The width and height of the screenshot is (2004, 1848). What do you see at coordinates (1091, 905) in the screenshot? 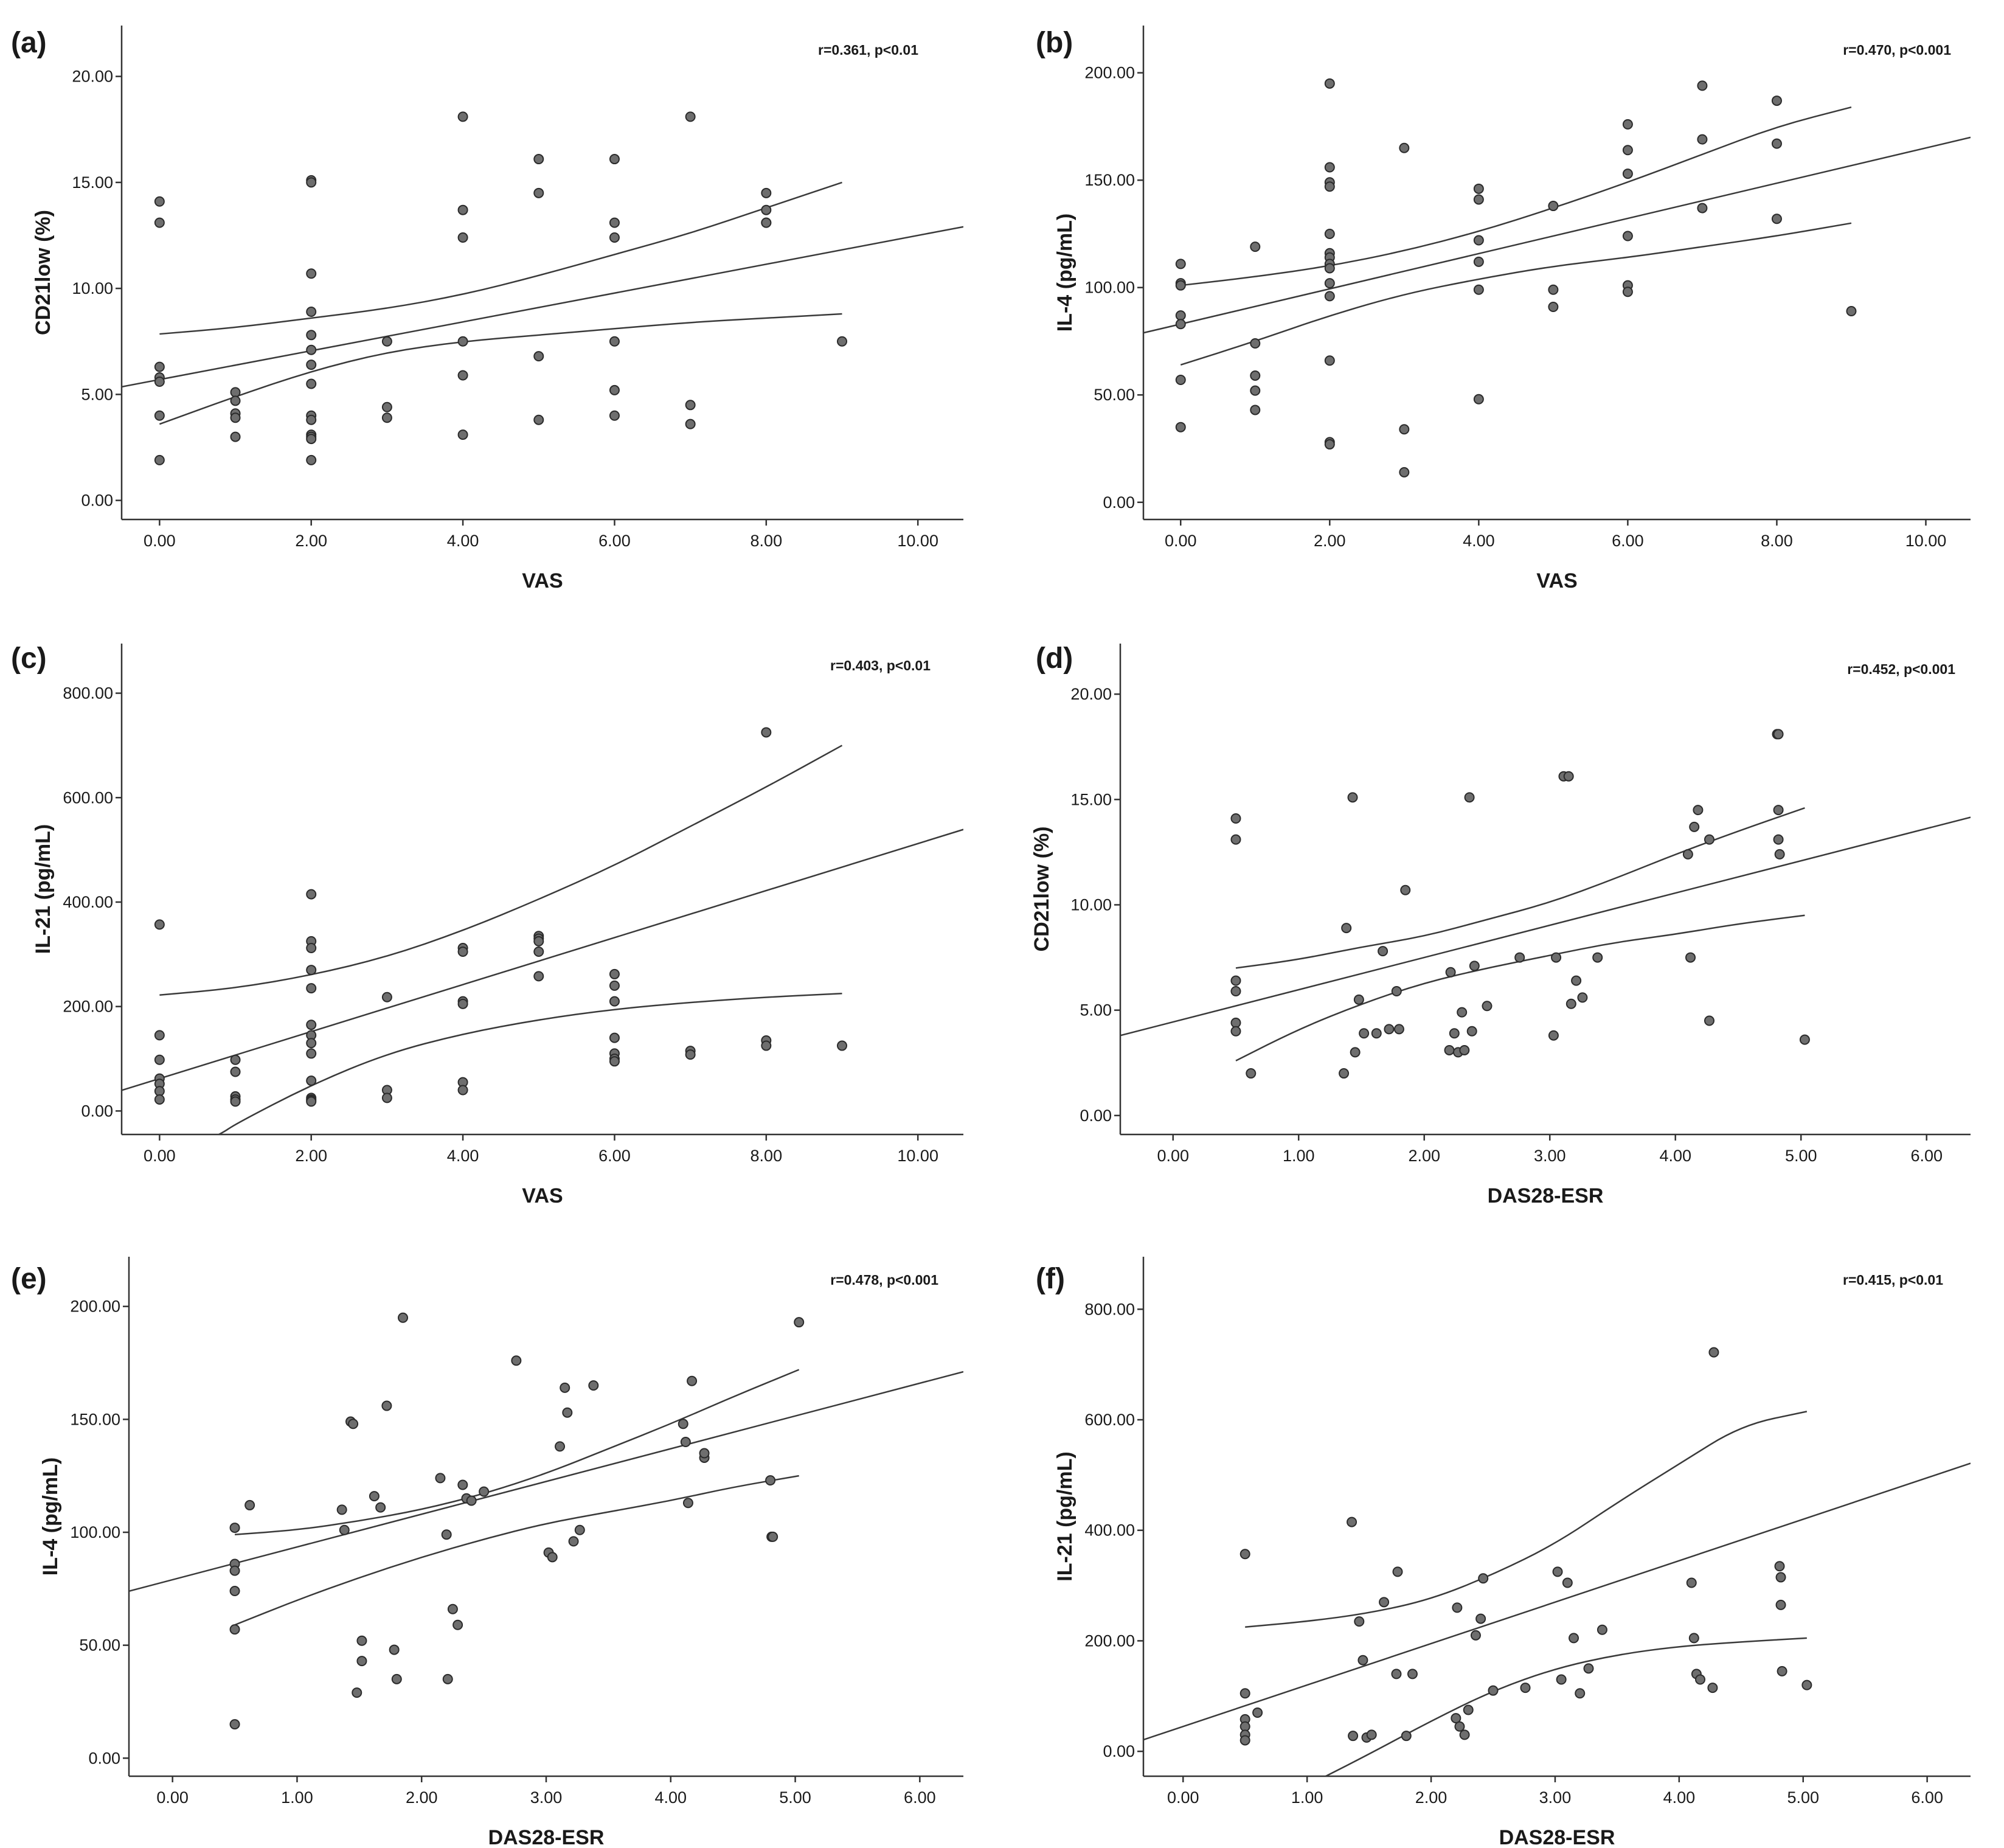
I see `y-tick-label: 10.00` at bounding box center [1091, 905].